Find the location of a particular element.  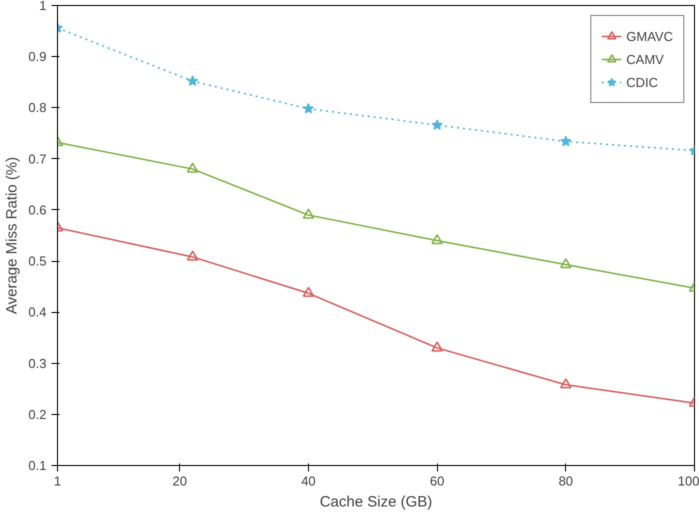

y-tick-label: 0.6 is located at coordinates (37, 210).